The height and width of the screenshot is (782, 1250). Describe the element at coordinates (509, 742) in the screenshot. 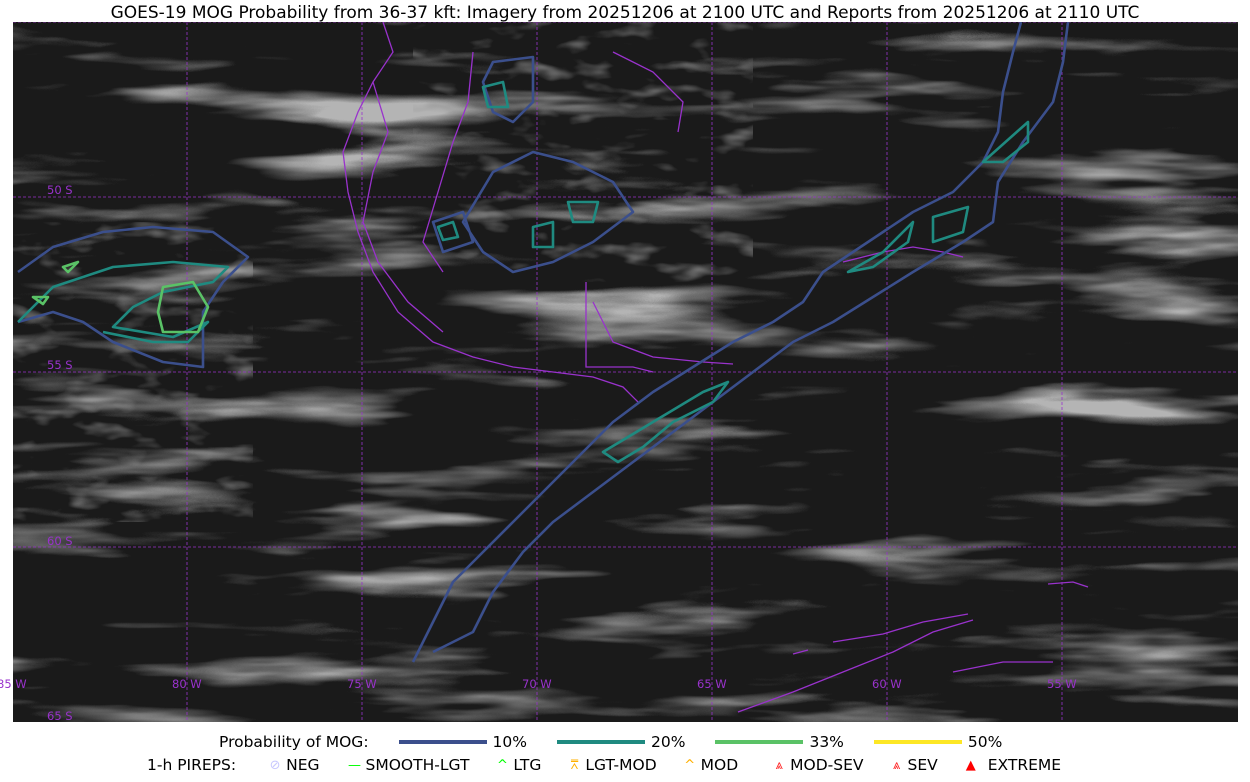

I see `legend-item-label: 10%` at that location.